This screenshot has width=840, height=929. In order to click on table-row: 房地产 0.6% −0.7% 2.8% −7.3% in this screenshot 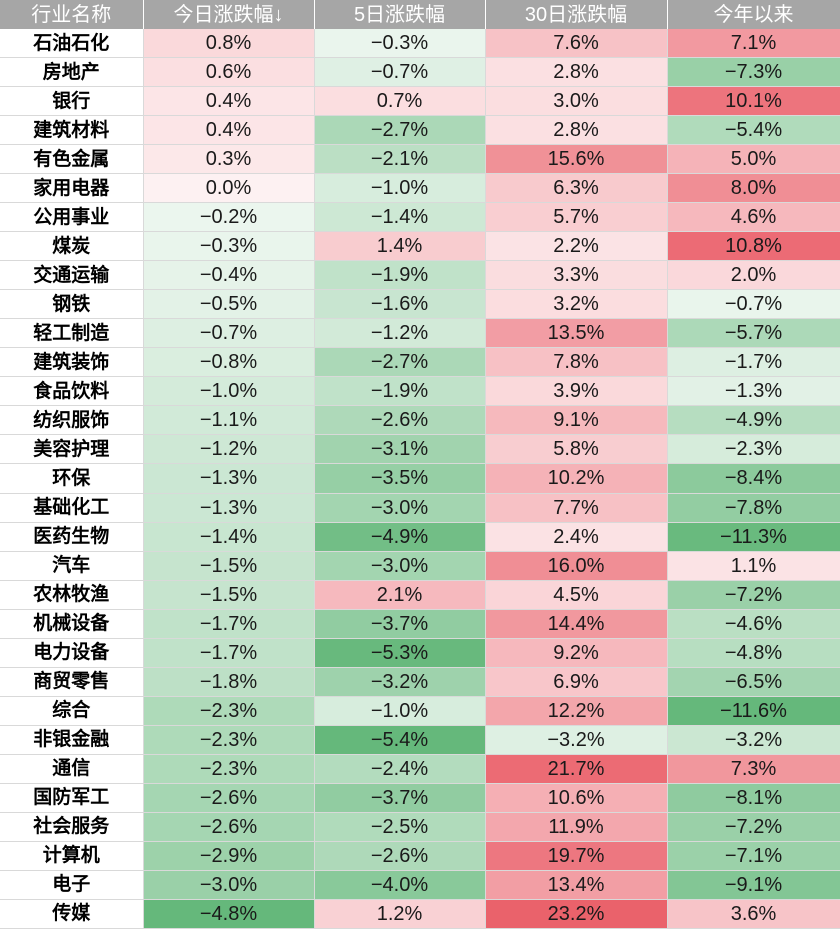, I will do `click(420, 72)`.